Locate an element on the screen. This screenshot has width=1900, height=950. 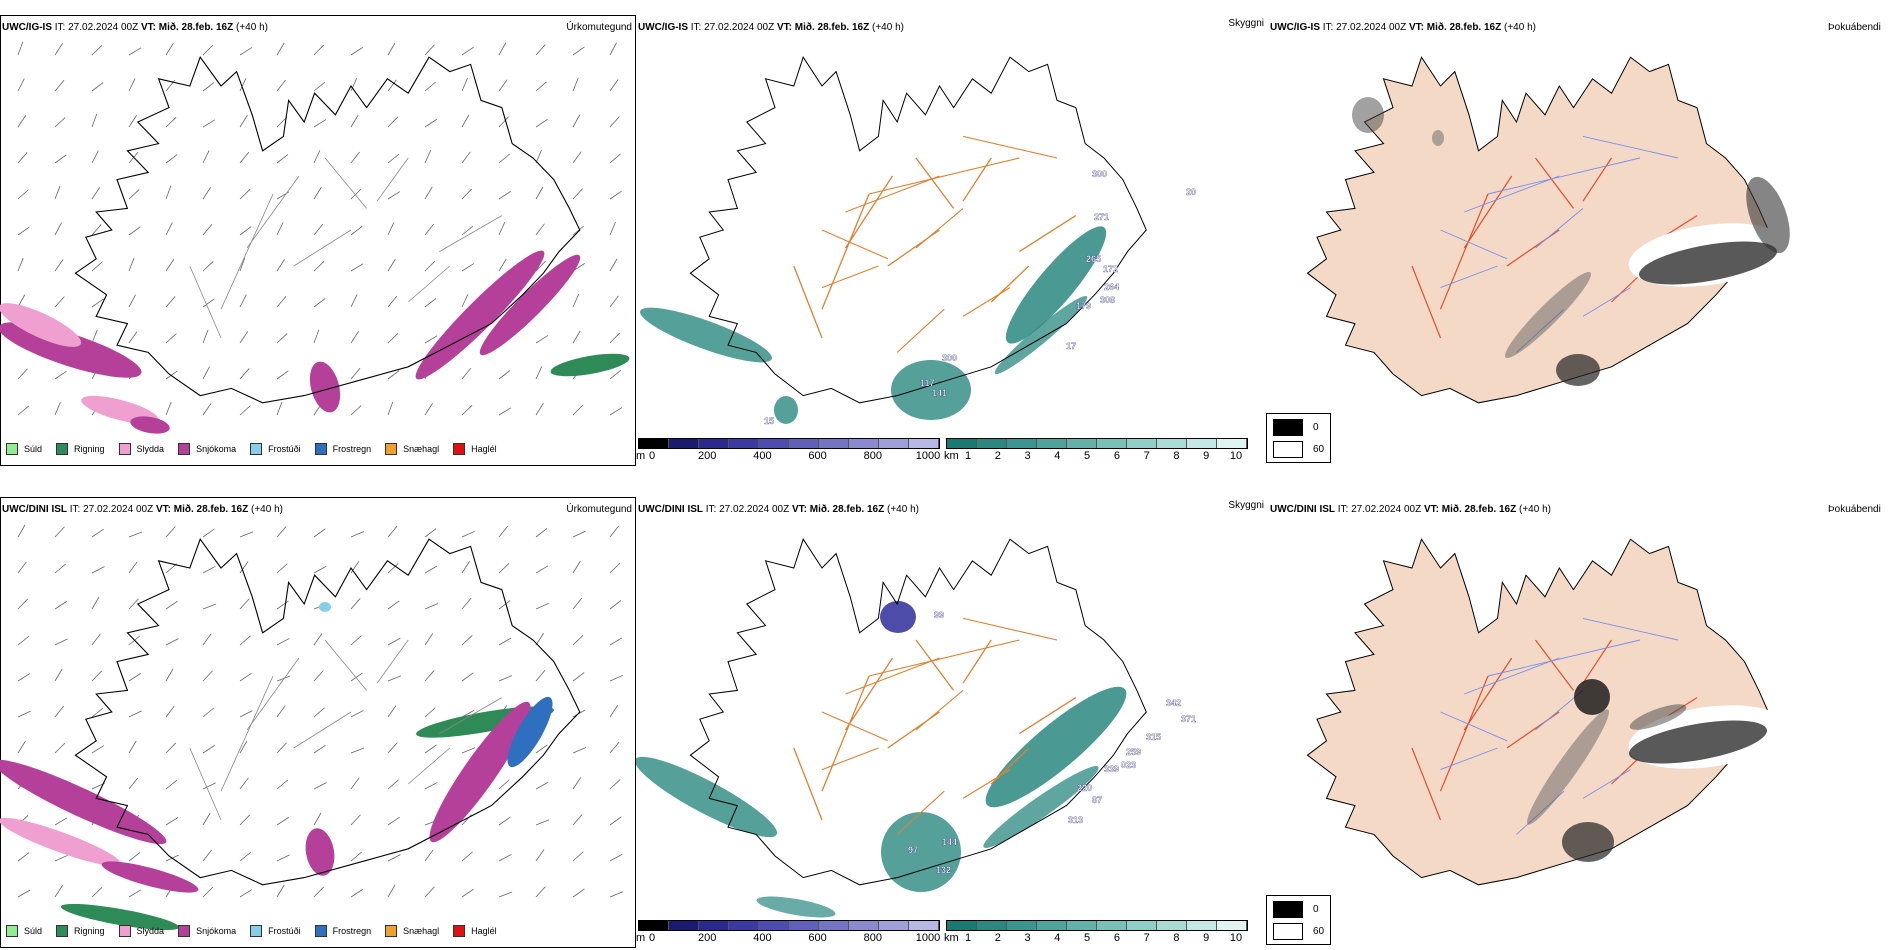
precip-legend-item: Slydda is located at coordinates (141, 931).